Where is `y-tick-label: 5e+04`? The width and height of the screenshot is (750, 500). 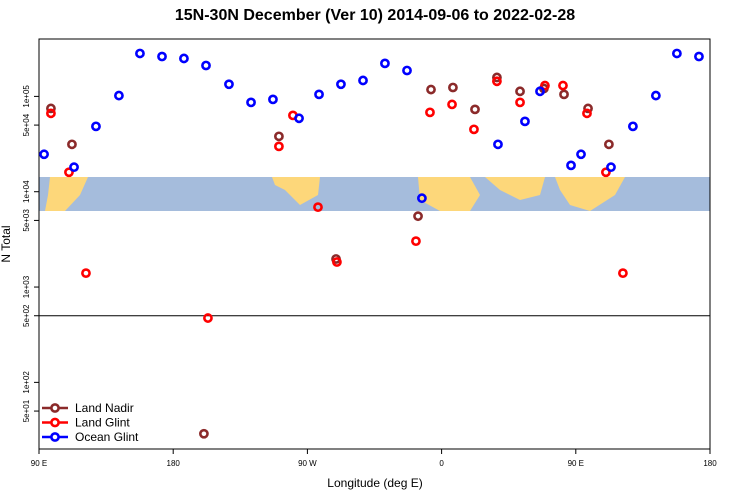 y-tick-label: 5e+04 is located at coordinates (26, 124).